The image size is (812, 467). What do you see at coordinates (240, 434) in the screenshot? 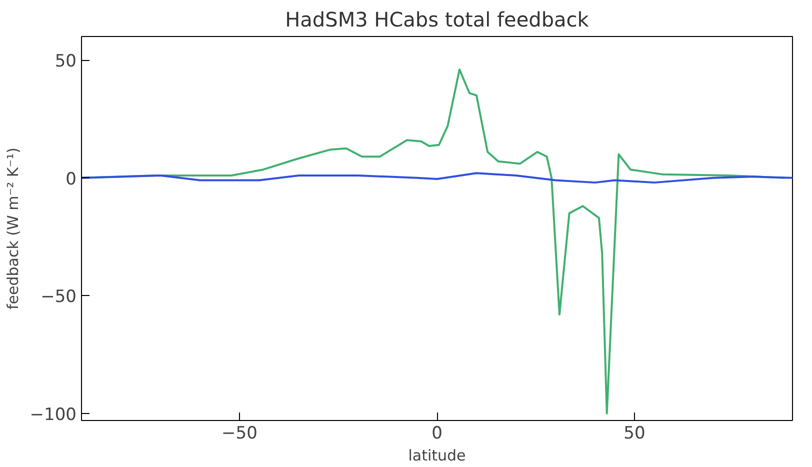
I see `x-tick-label: −50` at bounding box center [240, 434].